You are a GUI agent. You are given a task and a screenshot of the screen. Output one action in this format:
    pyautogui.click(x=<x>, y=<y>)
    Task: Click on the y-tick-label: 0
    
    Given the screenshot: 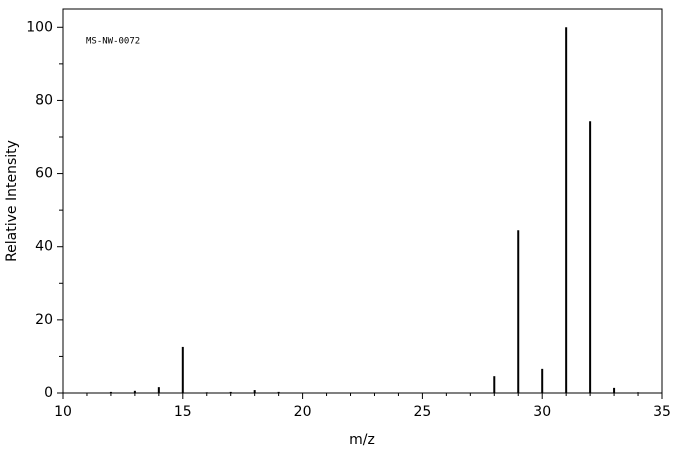 What is the action you would take?
    pyautogui.click(x=48, y=393)
    